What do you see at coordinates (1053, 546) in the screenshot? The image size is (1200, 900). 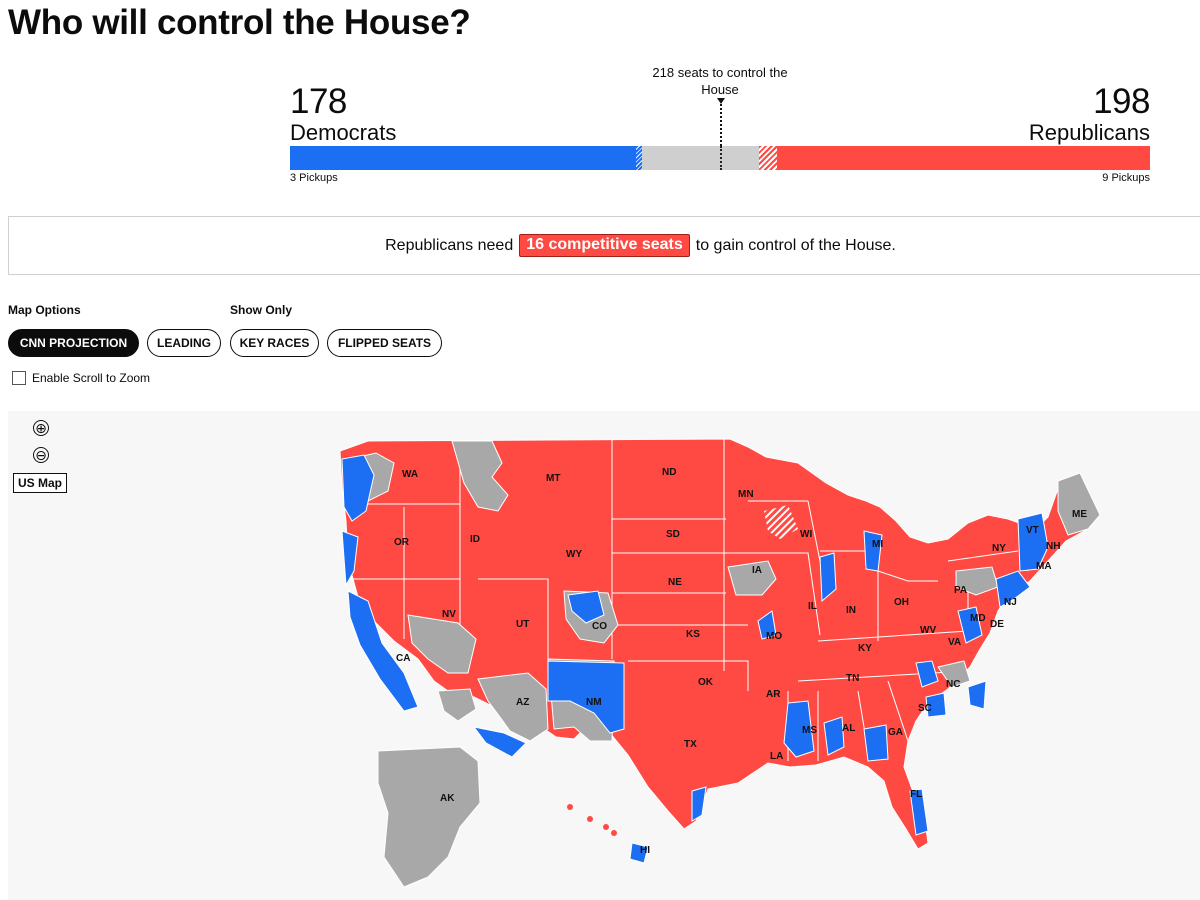 I see `state-label-nh: NH` at bounding box center [1053, 546].